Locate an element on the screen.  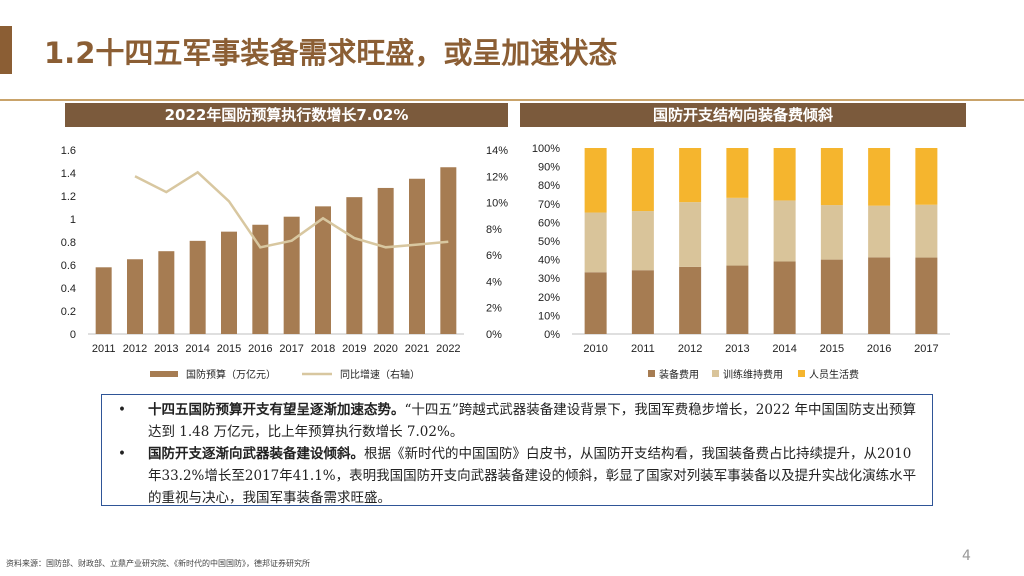
y-right-tick-label: 2% is located at coordinates (494, 309).